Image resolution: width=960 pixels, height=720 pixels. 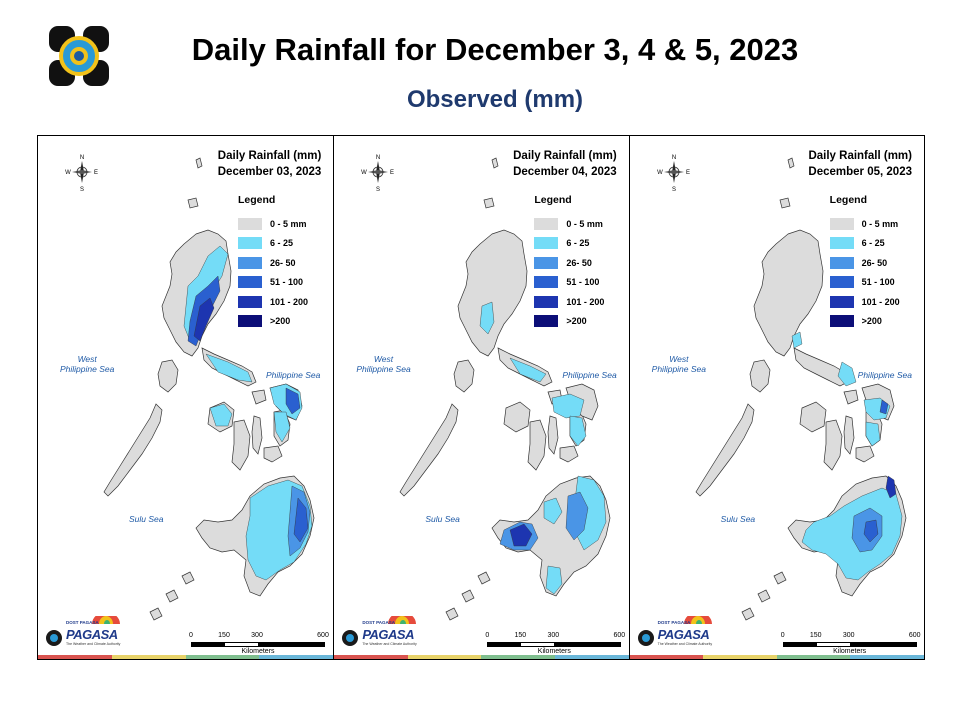 I want to click on island-negros, so click(x=537, y=445).